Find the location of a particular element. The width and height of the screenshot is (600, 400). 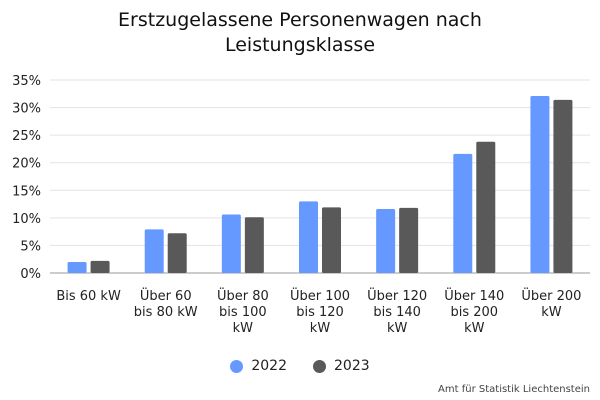

legend-label-2022: 2022 is located at coordinates (269, 366).